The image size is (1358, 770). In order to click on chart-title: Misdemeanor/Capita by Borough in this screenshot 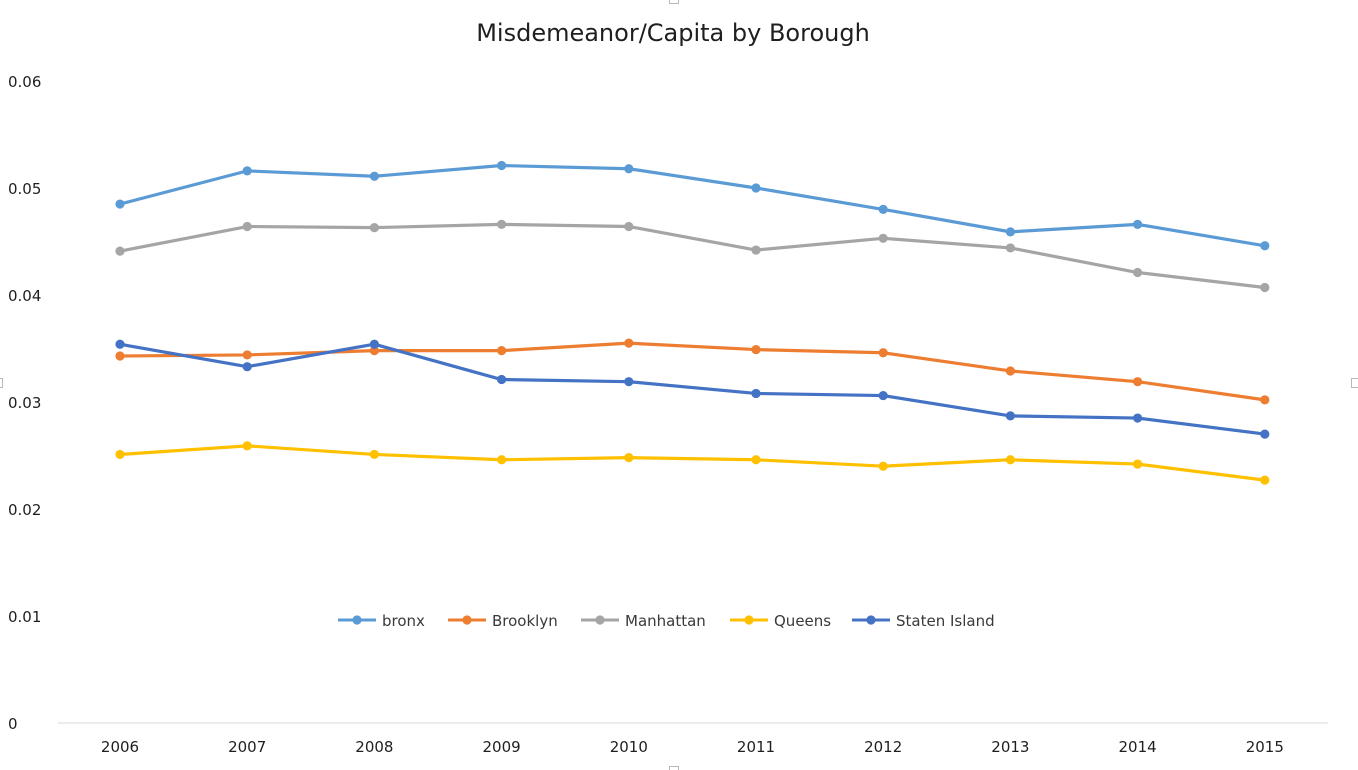, I will do `click(673, 33)`.